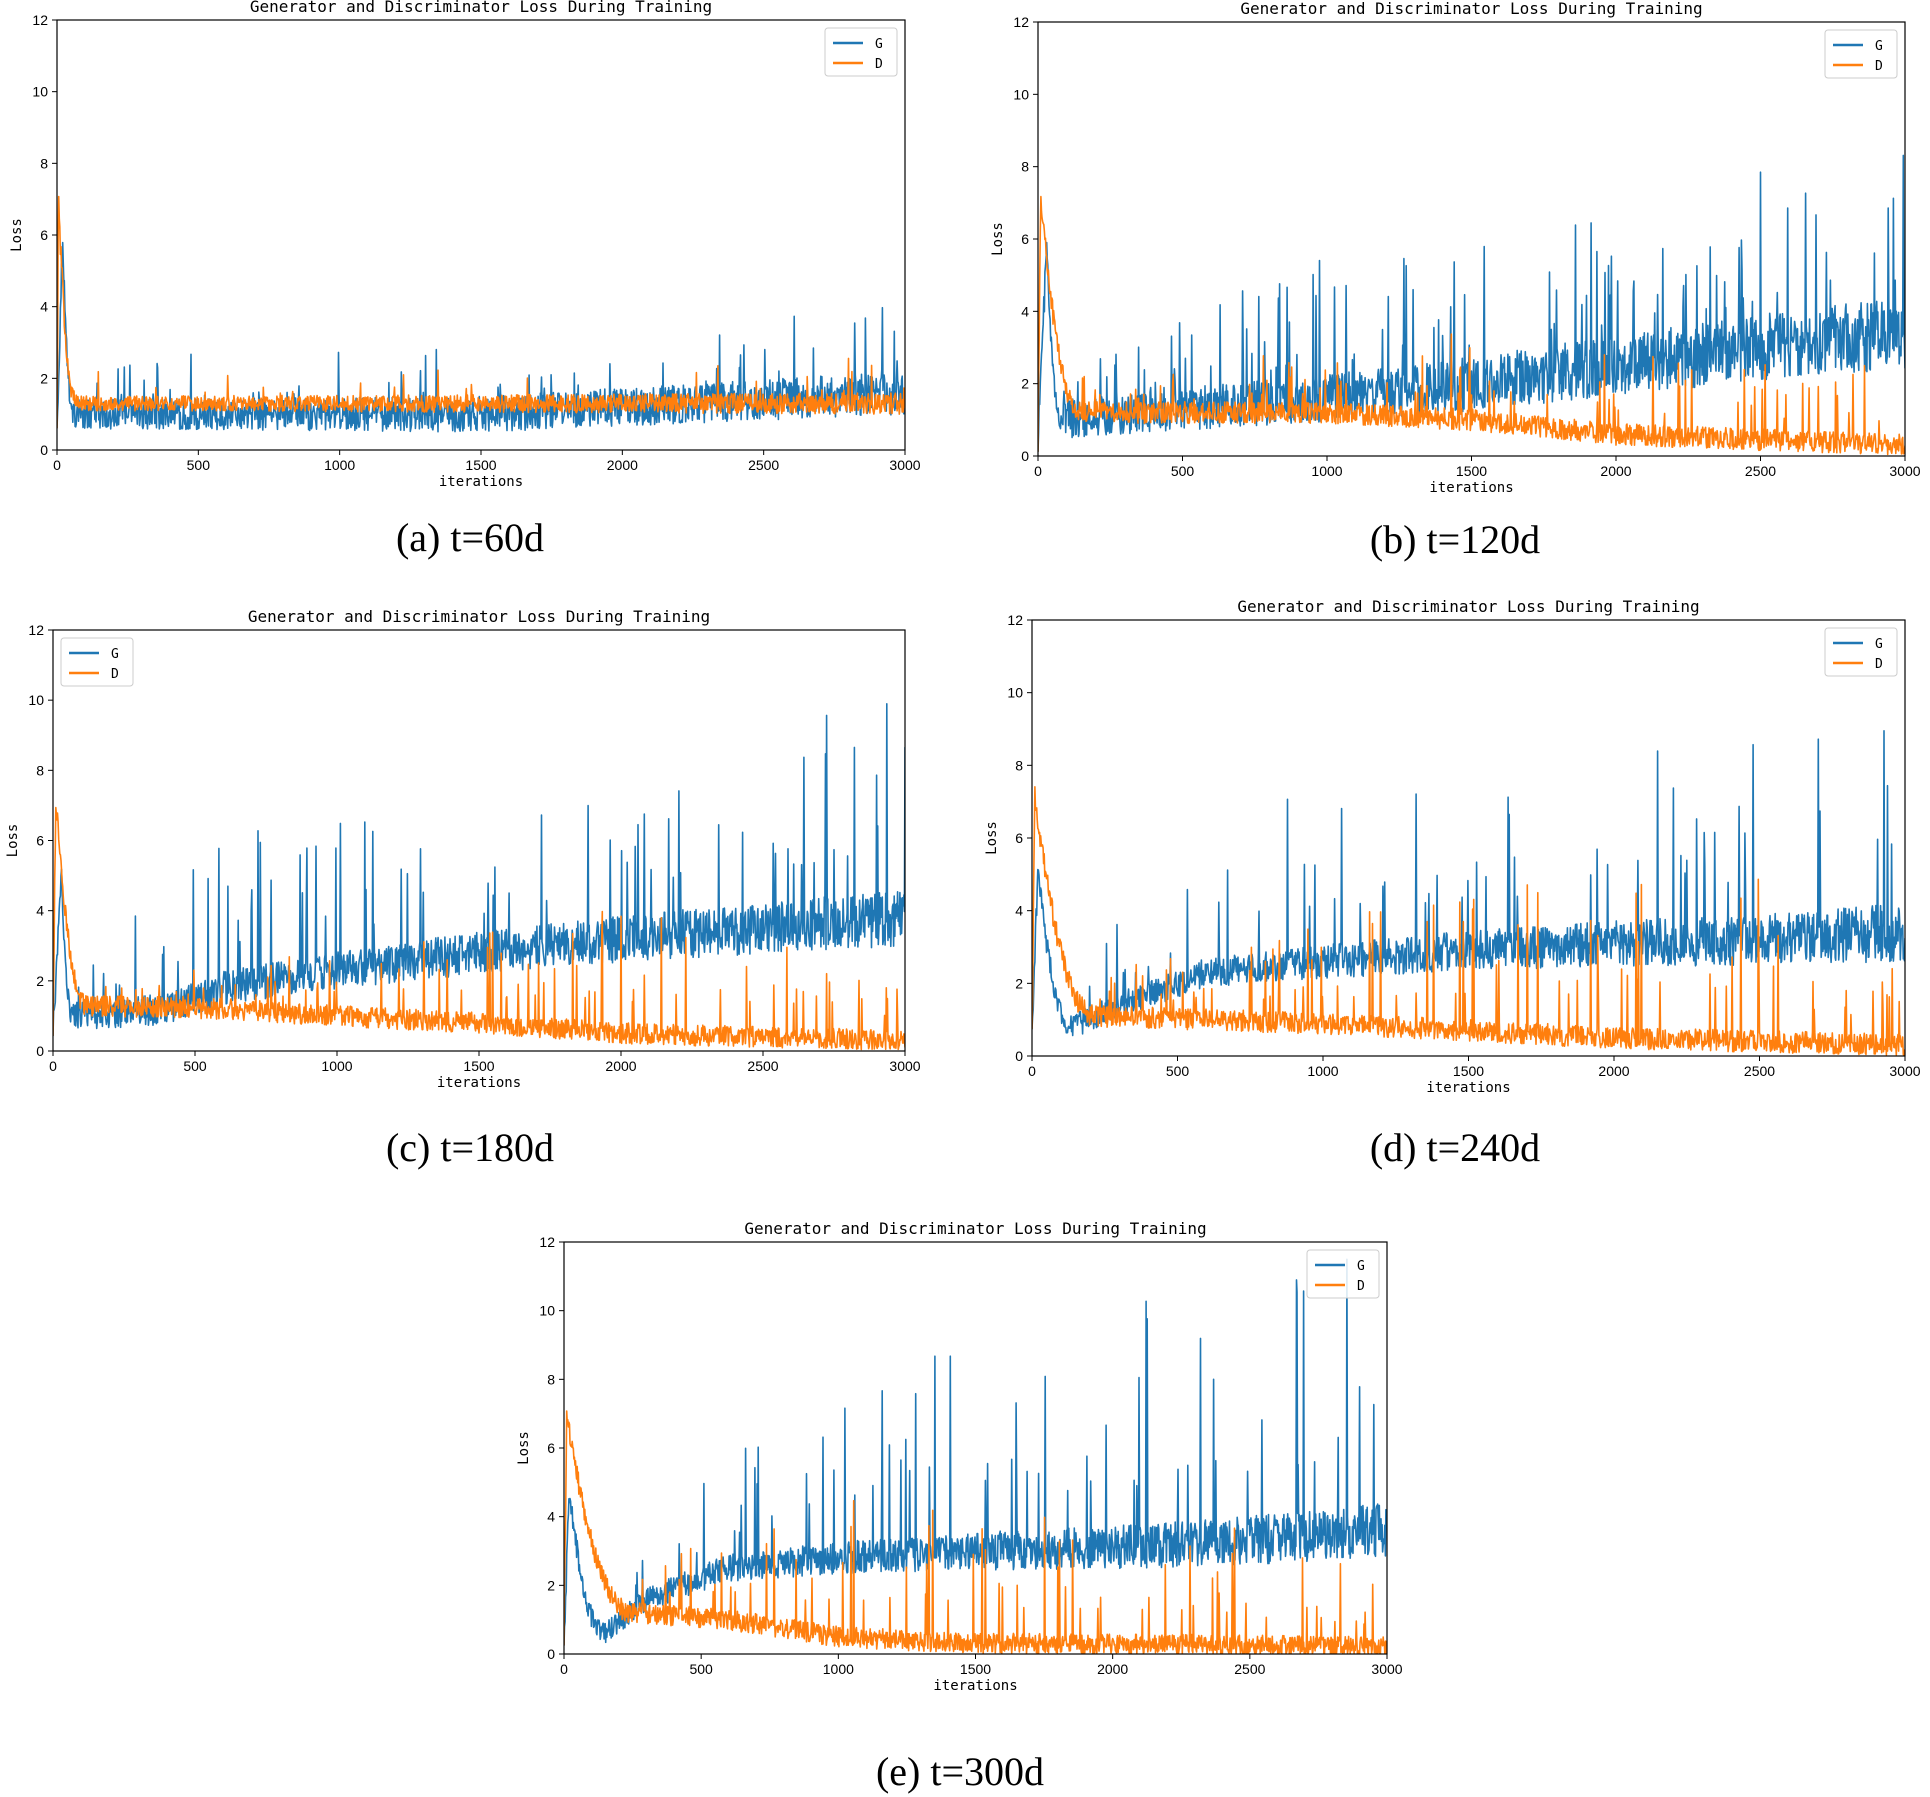 This screenshot has height=1797, width=1930. What do you see at coordinates (470, 1147) in the screenshot?
I see `caption-c: (c) t=180d` at bounding box center [470, 1147].